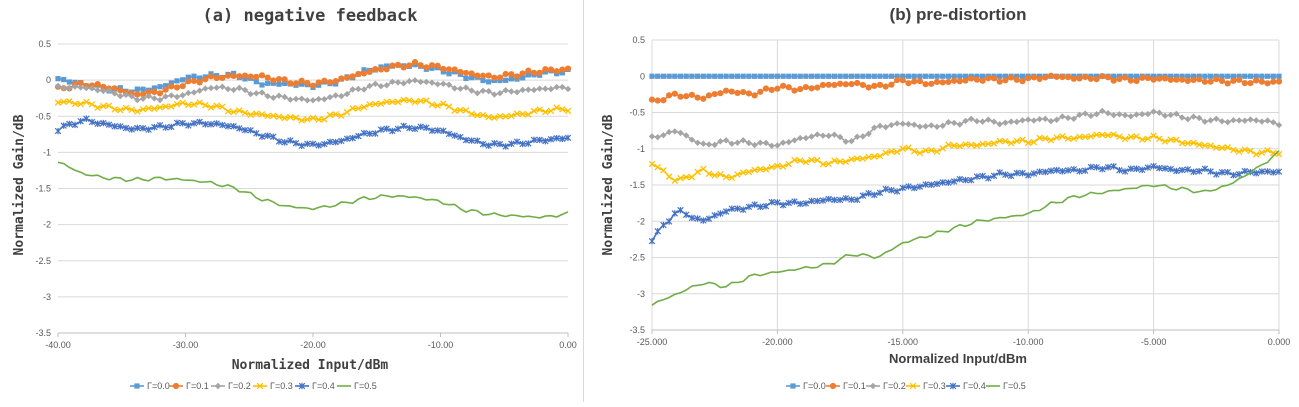 The width and height of the screenshot is (1299, 407). I want to click on chart-a-legend-marker, so click(137, 386).